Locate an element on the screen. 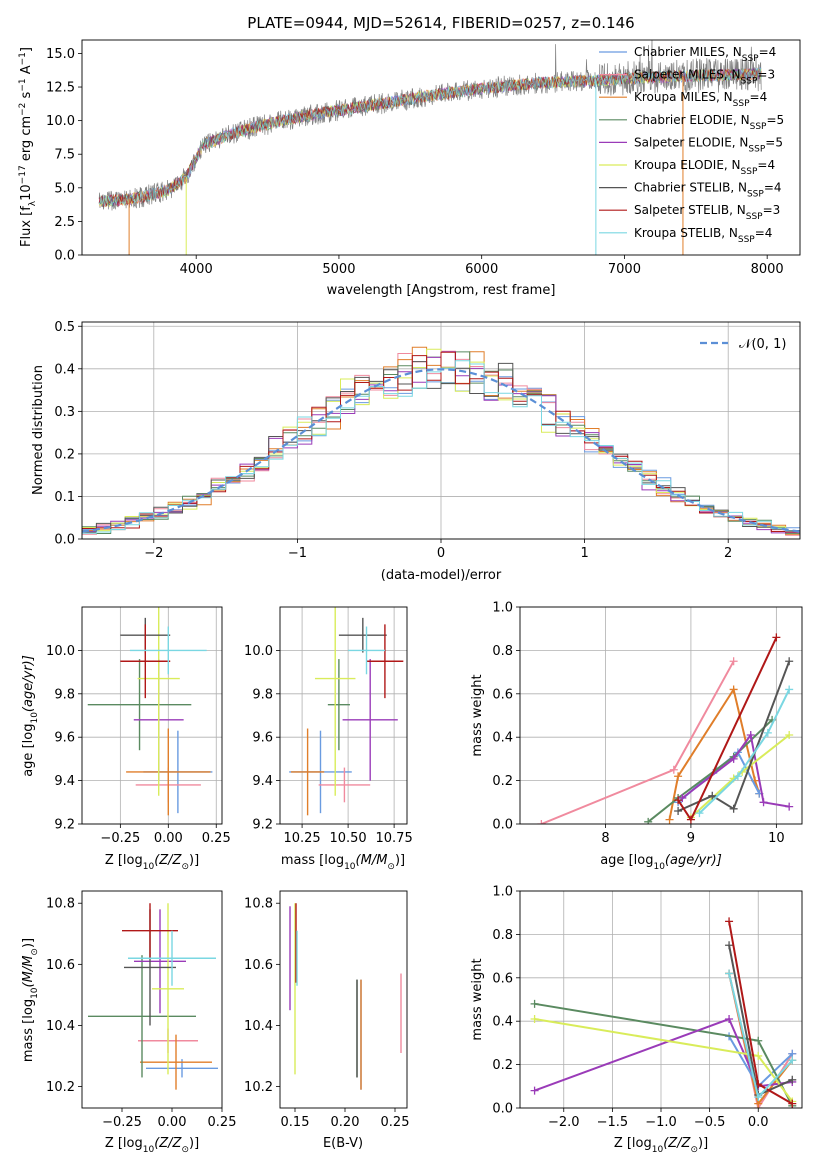 The width and height of the screenshot is (819, 1170). y-tick-label: 10.4 is located at coordinates (60, 1026).